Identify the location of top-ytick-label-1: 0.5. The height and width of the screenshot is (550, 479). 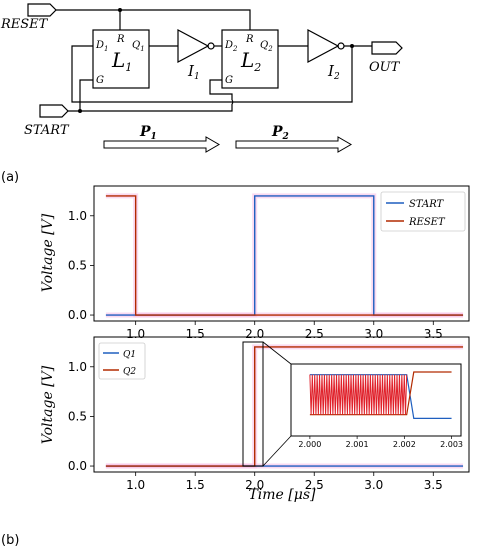
(77, 265).